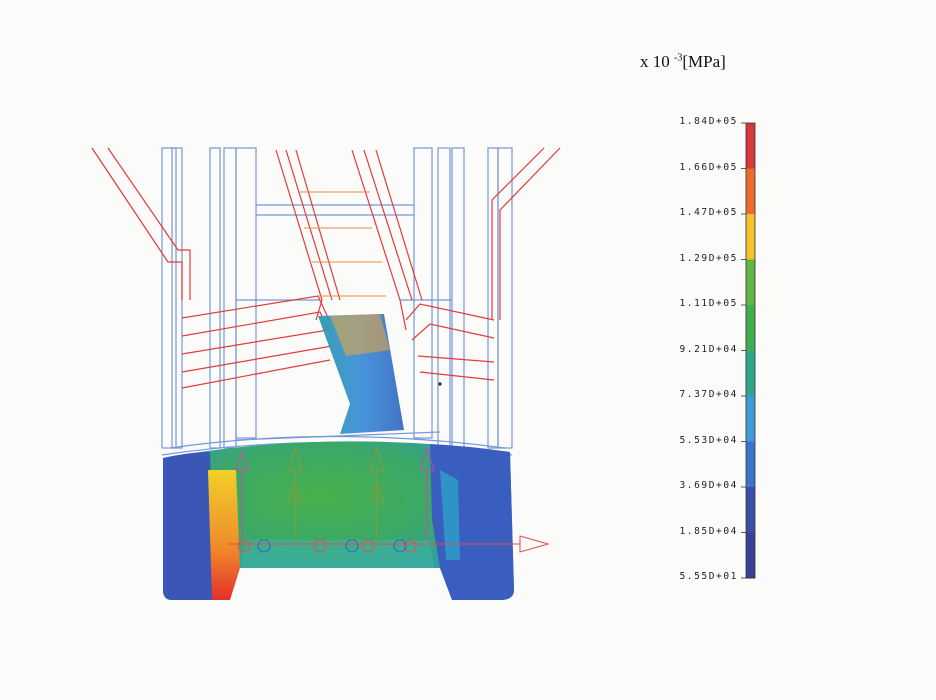 The width and height of the screenshot is (936, 700). I want to click on scale-label: 3.69D+04, so click(708, 485).